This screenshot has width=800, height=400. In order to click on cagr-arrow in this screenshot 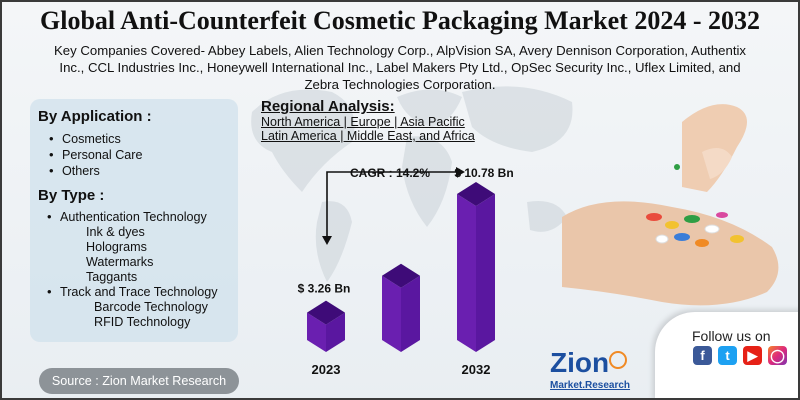, I will do `click(391, 204)`.